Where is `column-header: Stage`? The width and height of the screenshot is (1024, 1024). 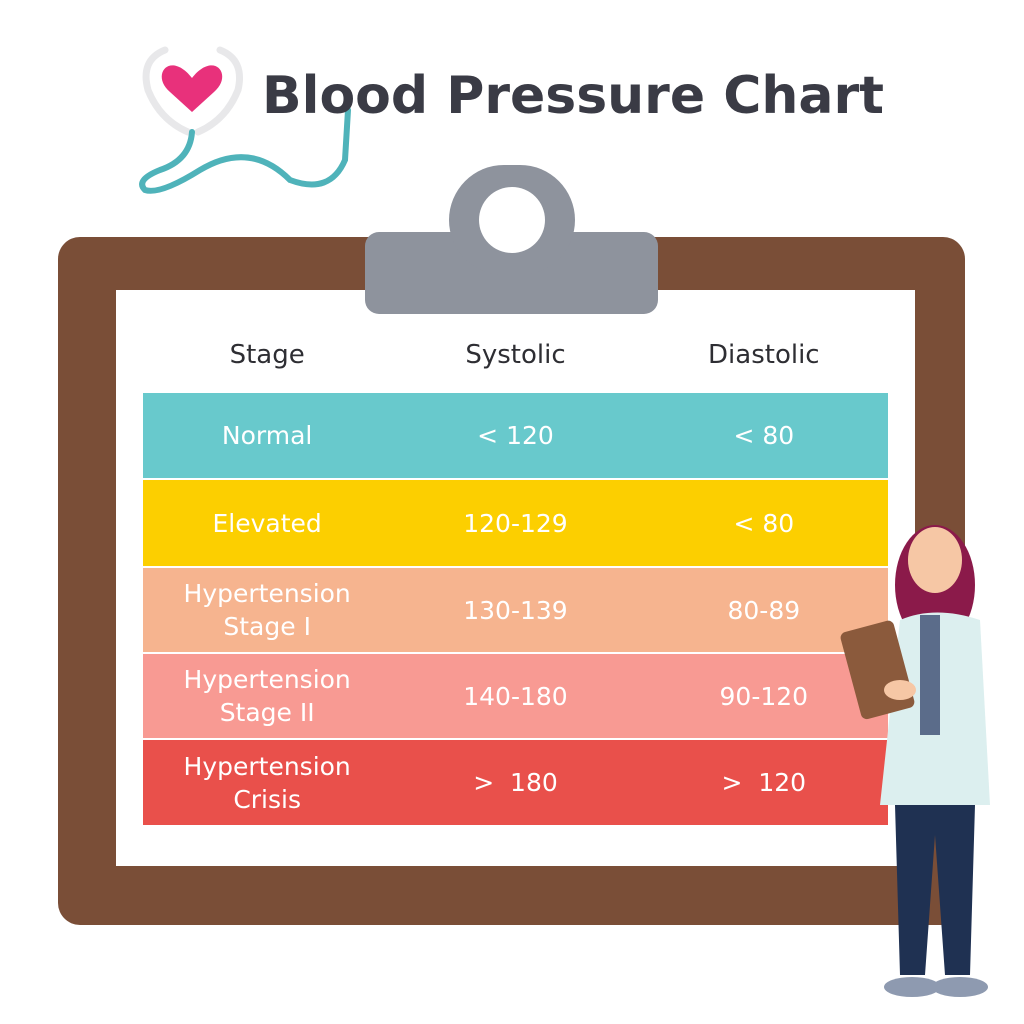 column-header: Stage is located at coordinates (267, 355).